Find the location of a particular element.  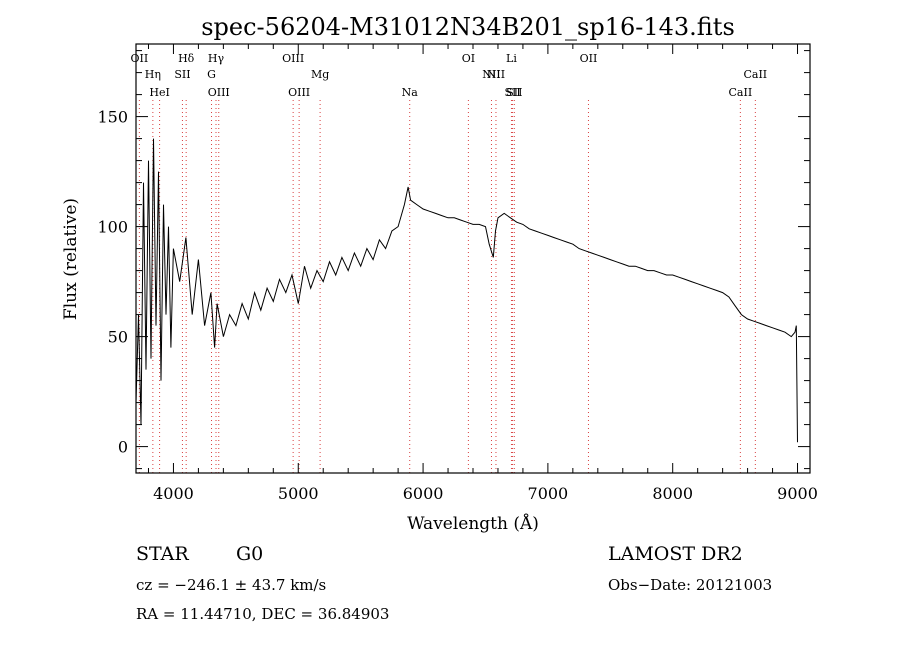

y-tick-label: 50 is located at coordinates (118, 337).